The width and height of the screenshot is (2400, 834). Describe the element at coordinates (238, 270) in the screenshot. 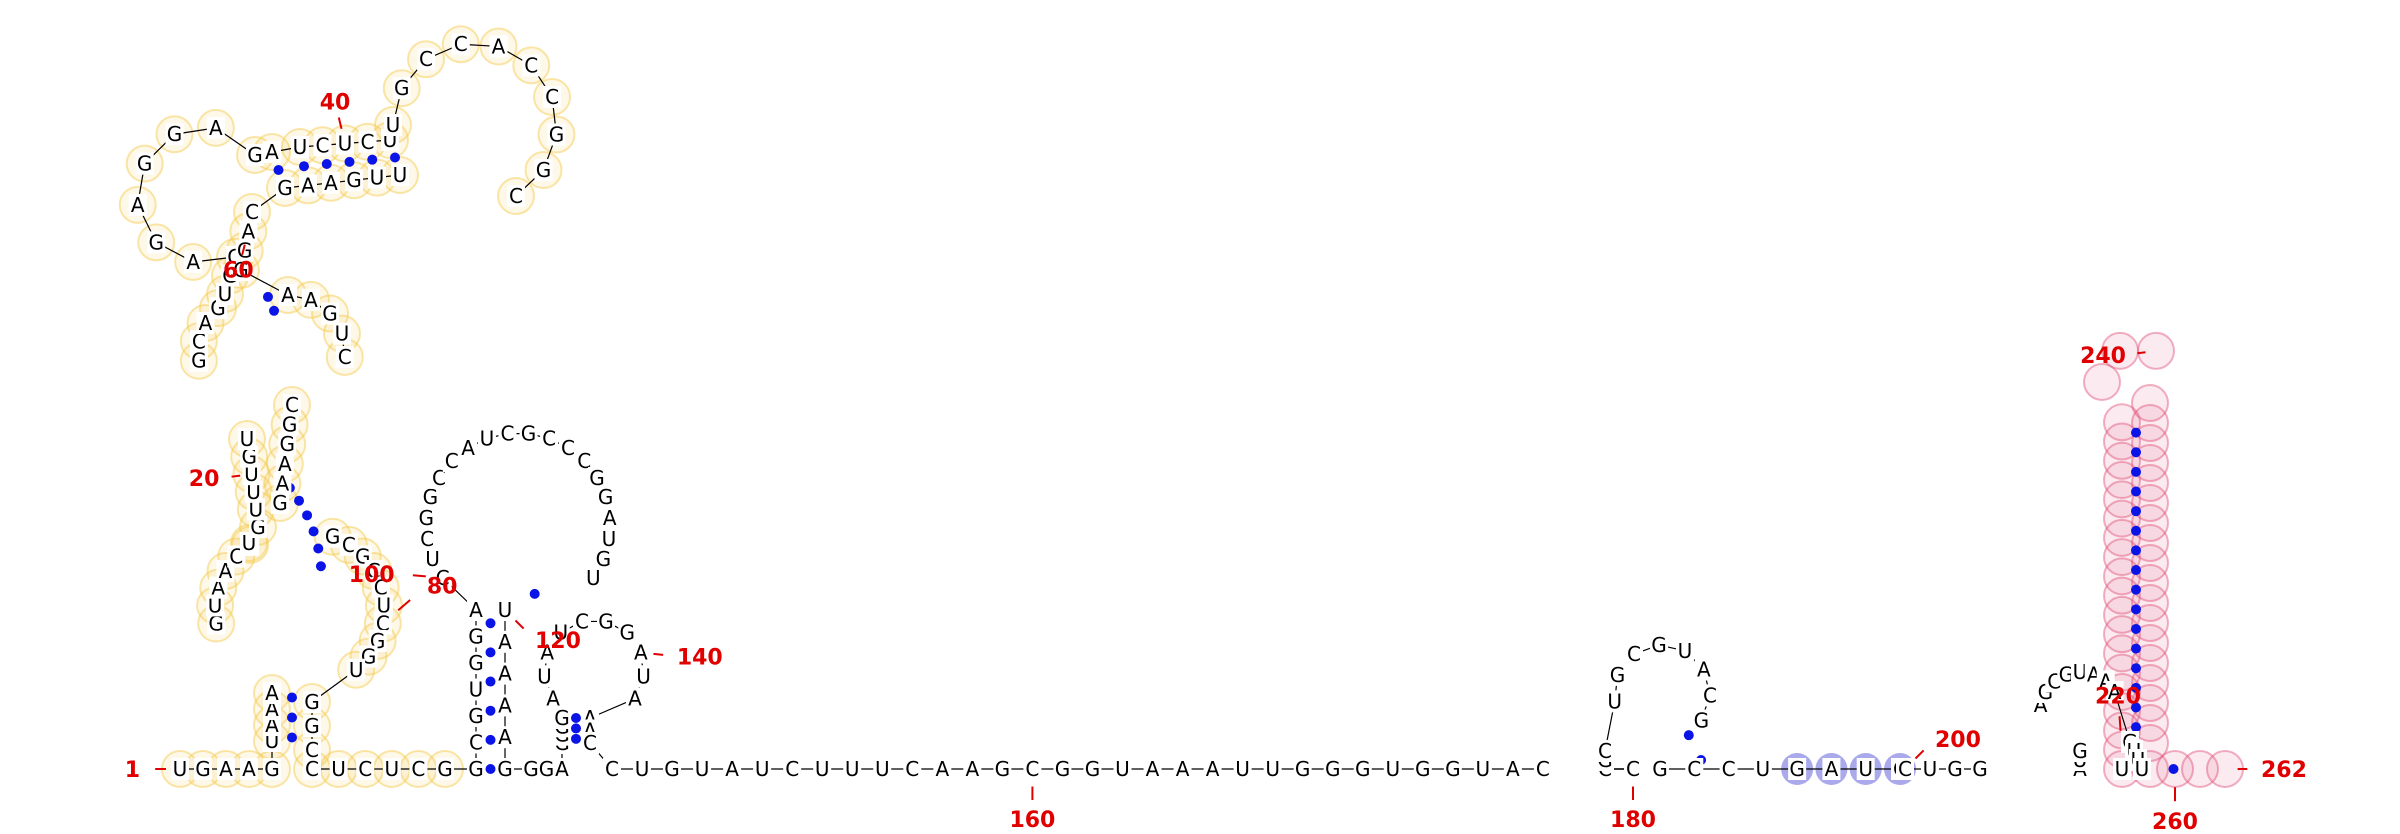

I see `position-number: 60` at that location.